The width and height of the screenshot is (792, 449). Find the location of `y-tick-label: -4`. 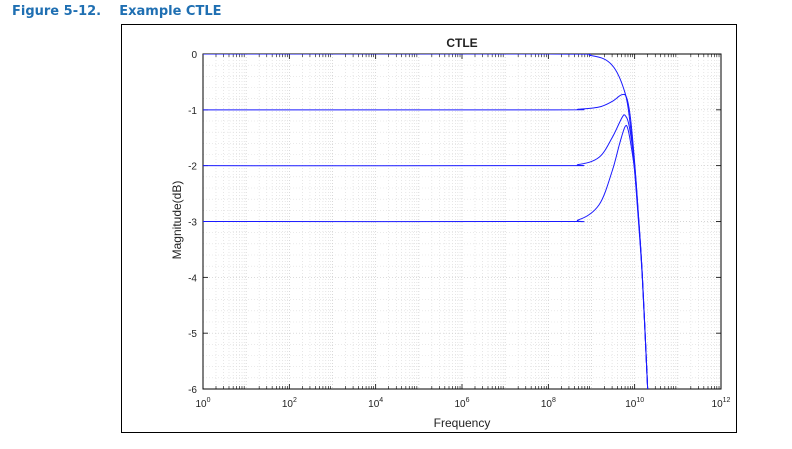

y-tick-label: -4 is located at coordinates (192, 278).